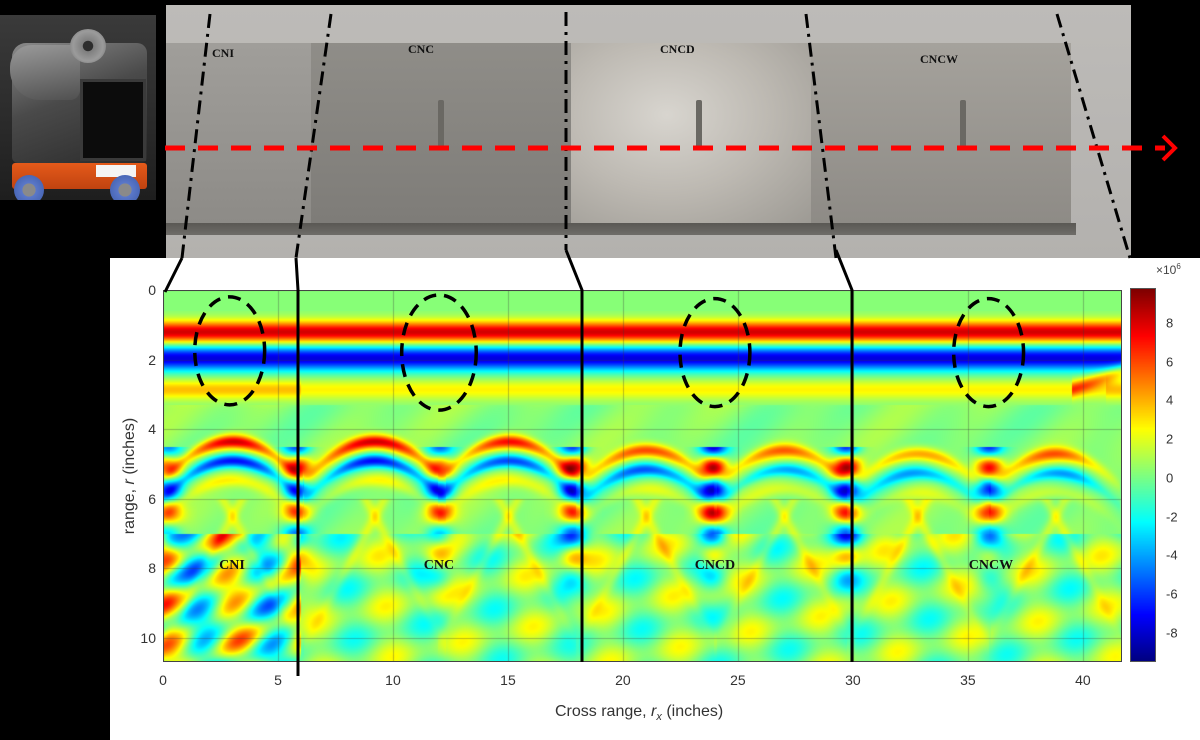 This screenshot has height=740, width=1200. I want to click on x-tick-label: 20, so click(623, 680).